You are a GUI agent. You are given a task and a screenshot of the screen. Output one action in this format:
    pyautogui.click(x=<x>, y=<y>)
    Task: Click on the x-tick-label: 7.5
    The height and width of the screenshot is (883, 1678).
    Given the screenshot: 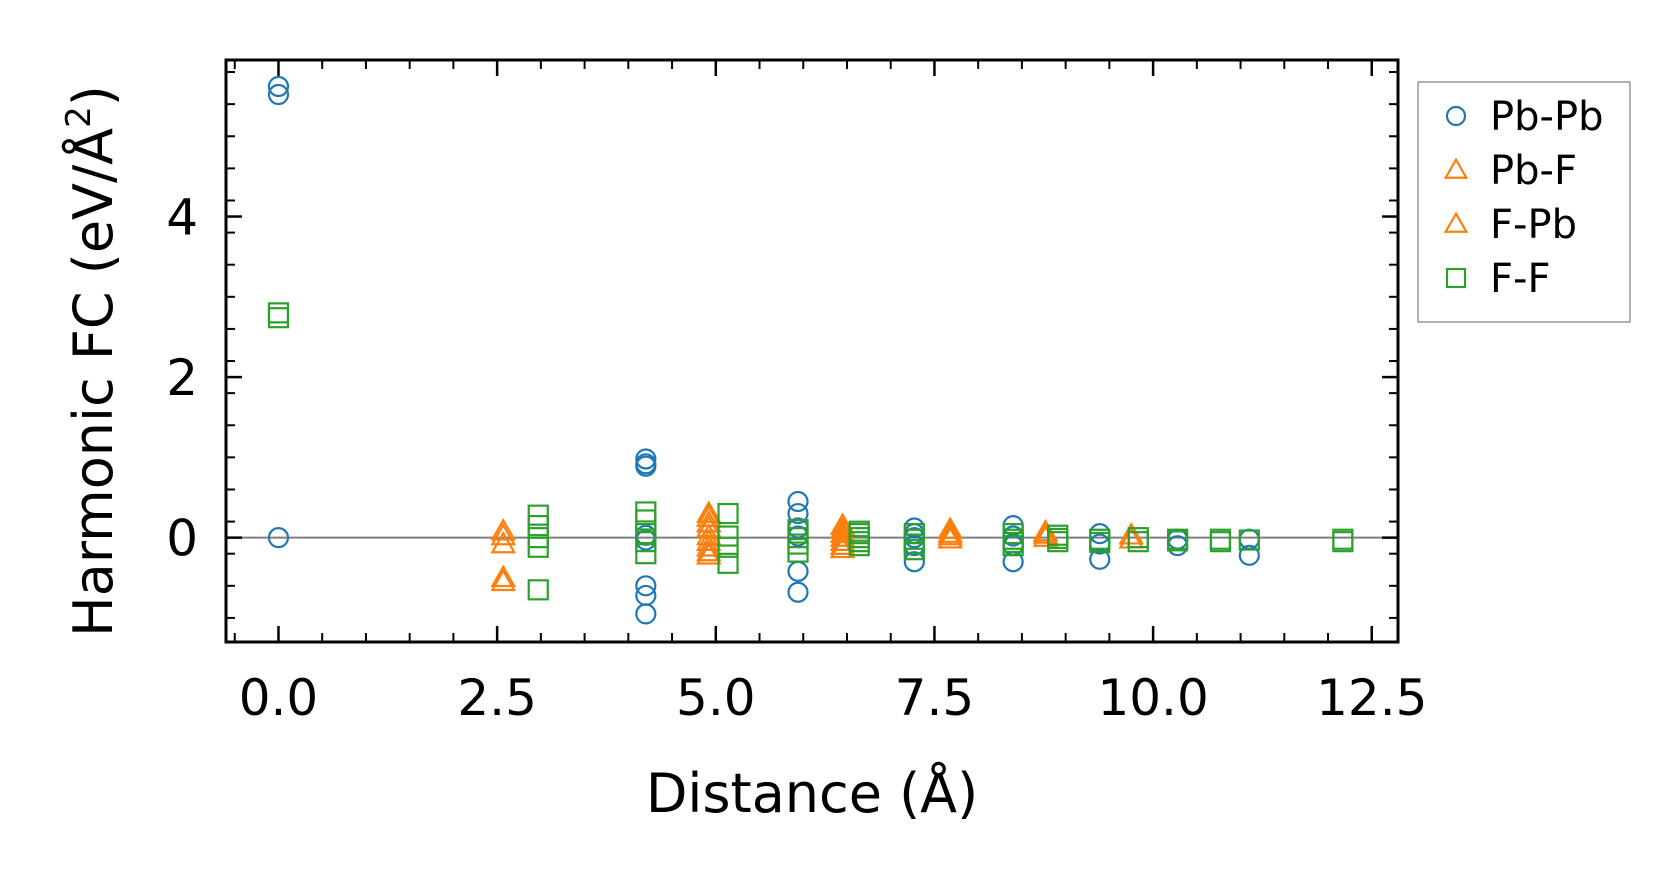 What is the action you would take?
    pyautogui.click(x=935, y=698)
    